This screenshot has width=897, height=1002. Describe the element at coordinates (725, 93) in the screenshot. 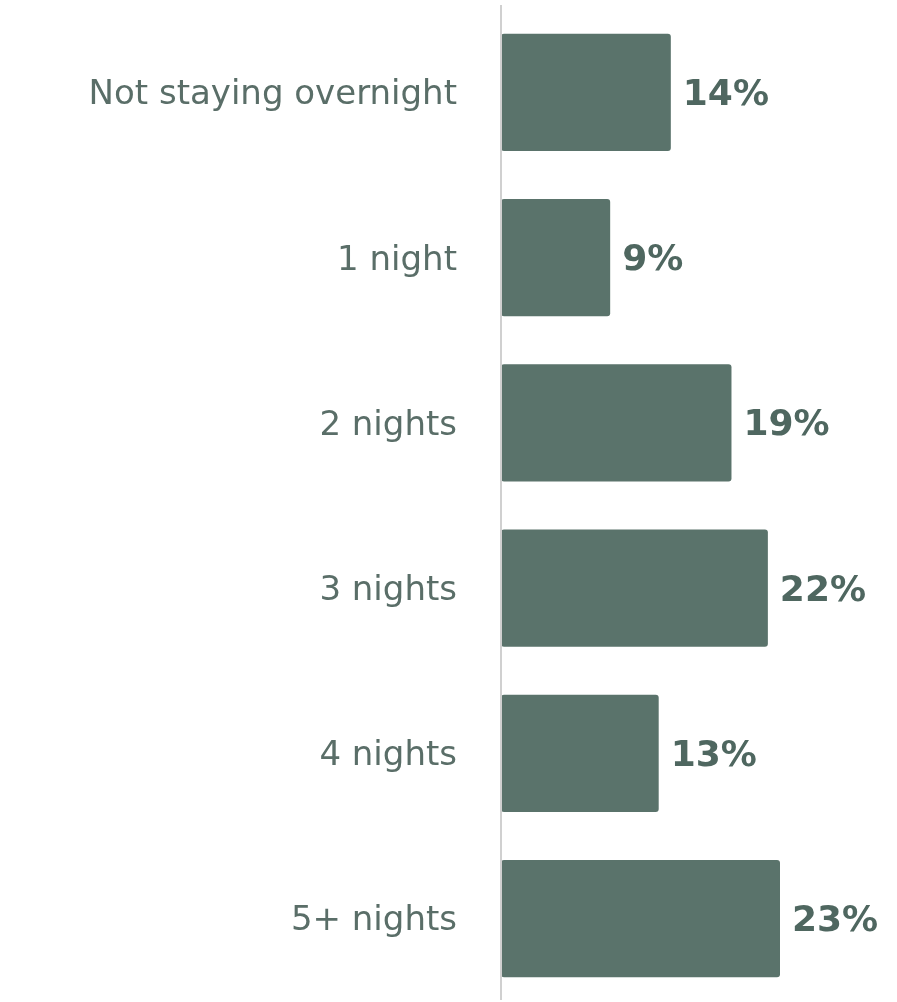

I see `data-label: 14%` at that location.